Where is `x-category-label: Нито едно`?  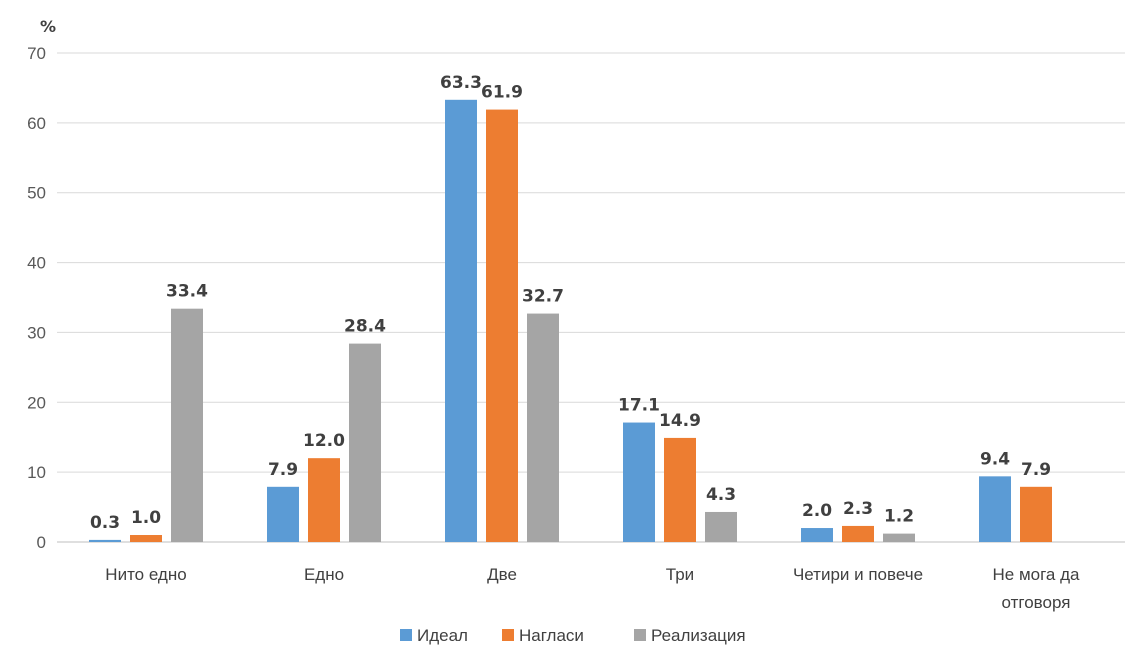 x-category-label: Нито едно is located at coordinates (145, 574).